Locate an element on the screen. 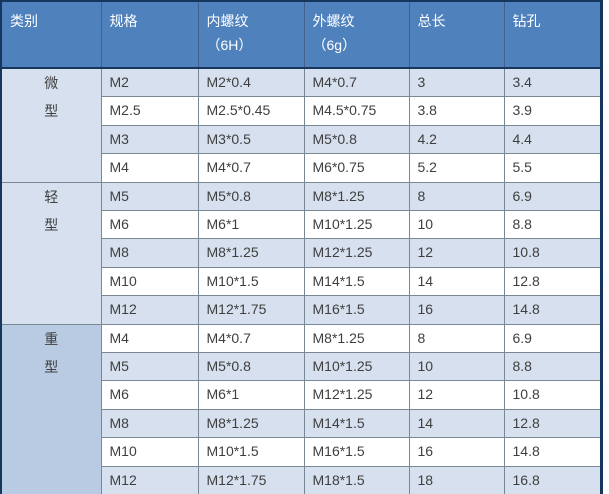 The height and width of the screenshot is (494, 609). table-cell: M2.5*0.45 is located at coordinates (251, 111).